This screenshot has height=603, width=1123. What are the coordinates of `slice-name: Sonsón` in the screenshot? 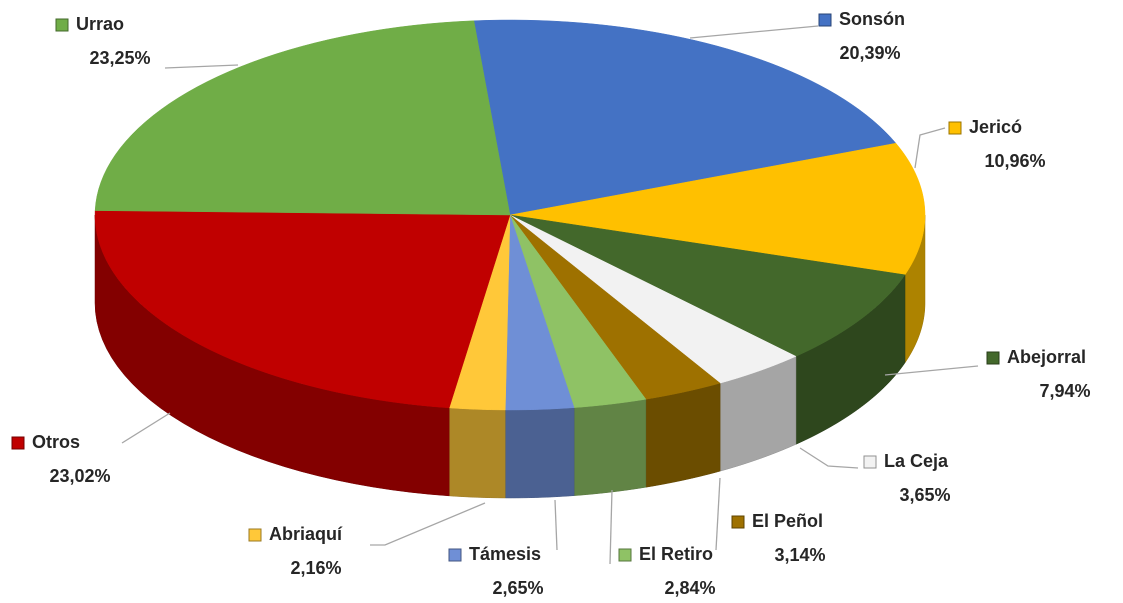 It's located at (872, 19).